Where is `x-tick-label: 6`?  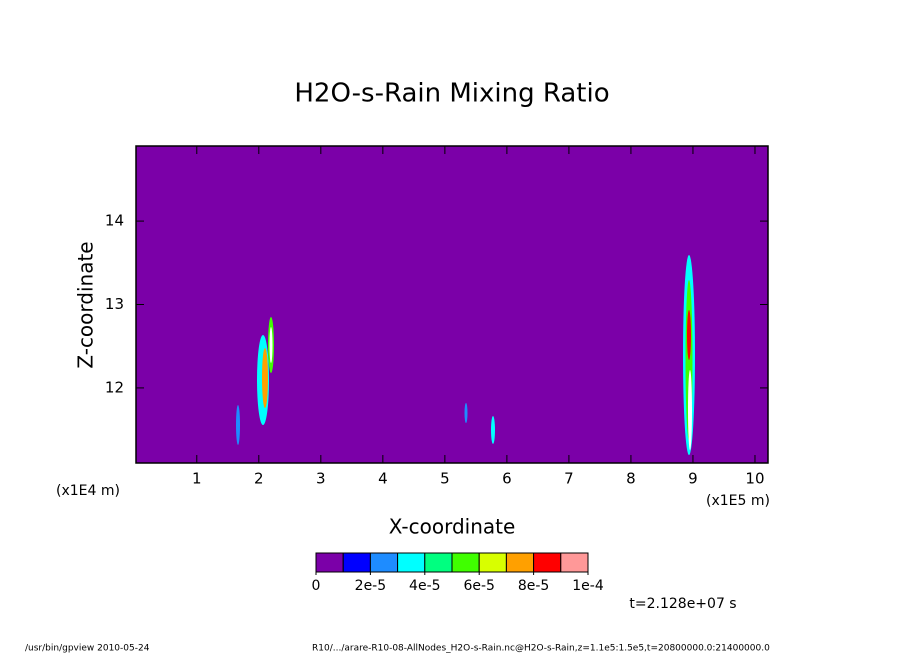 x-tick-label: 6 is located at coordinates (507, 479).